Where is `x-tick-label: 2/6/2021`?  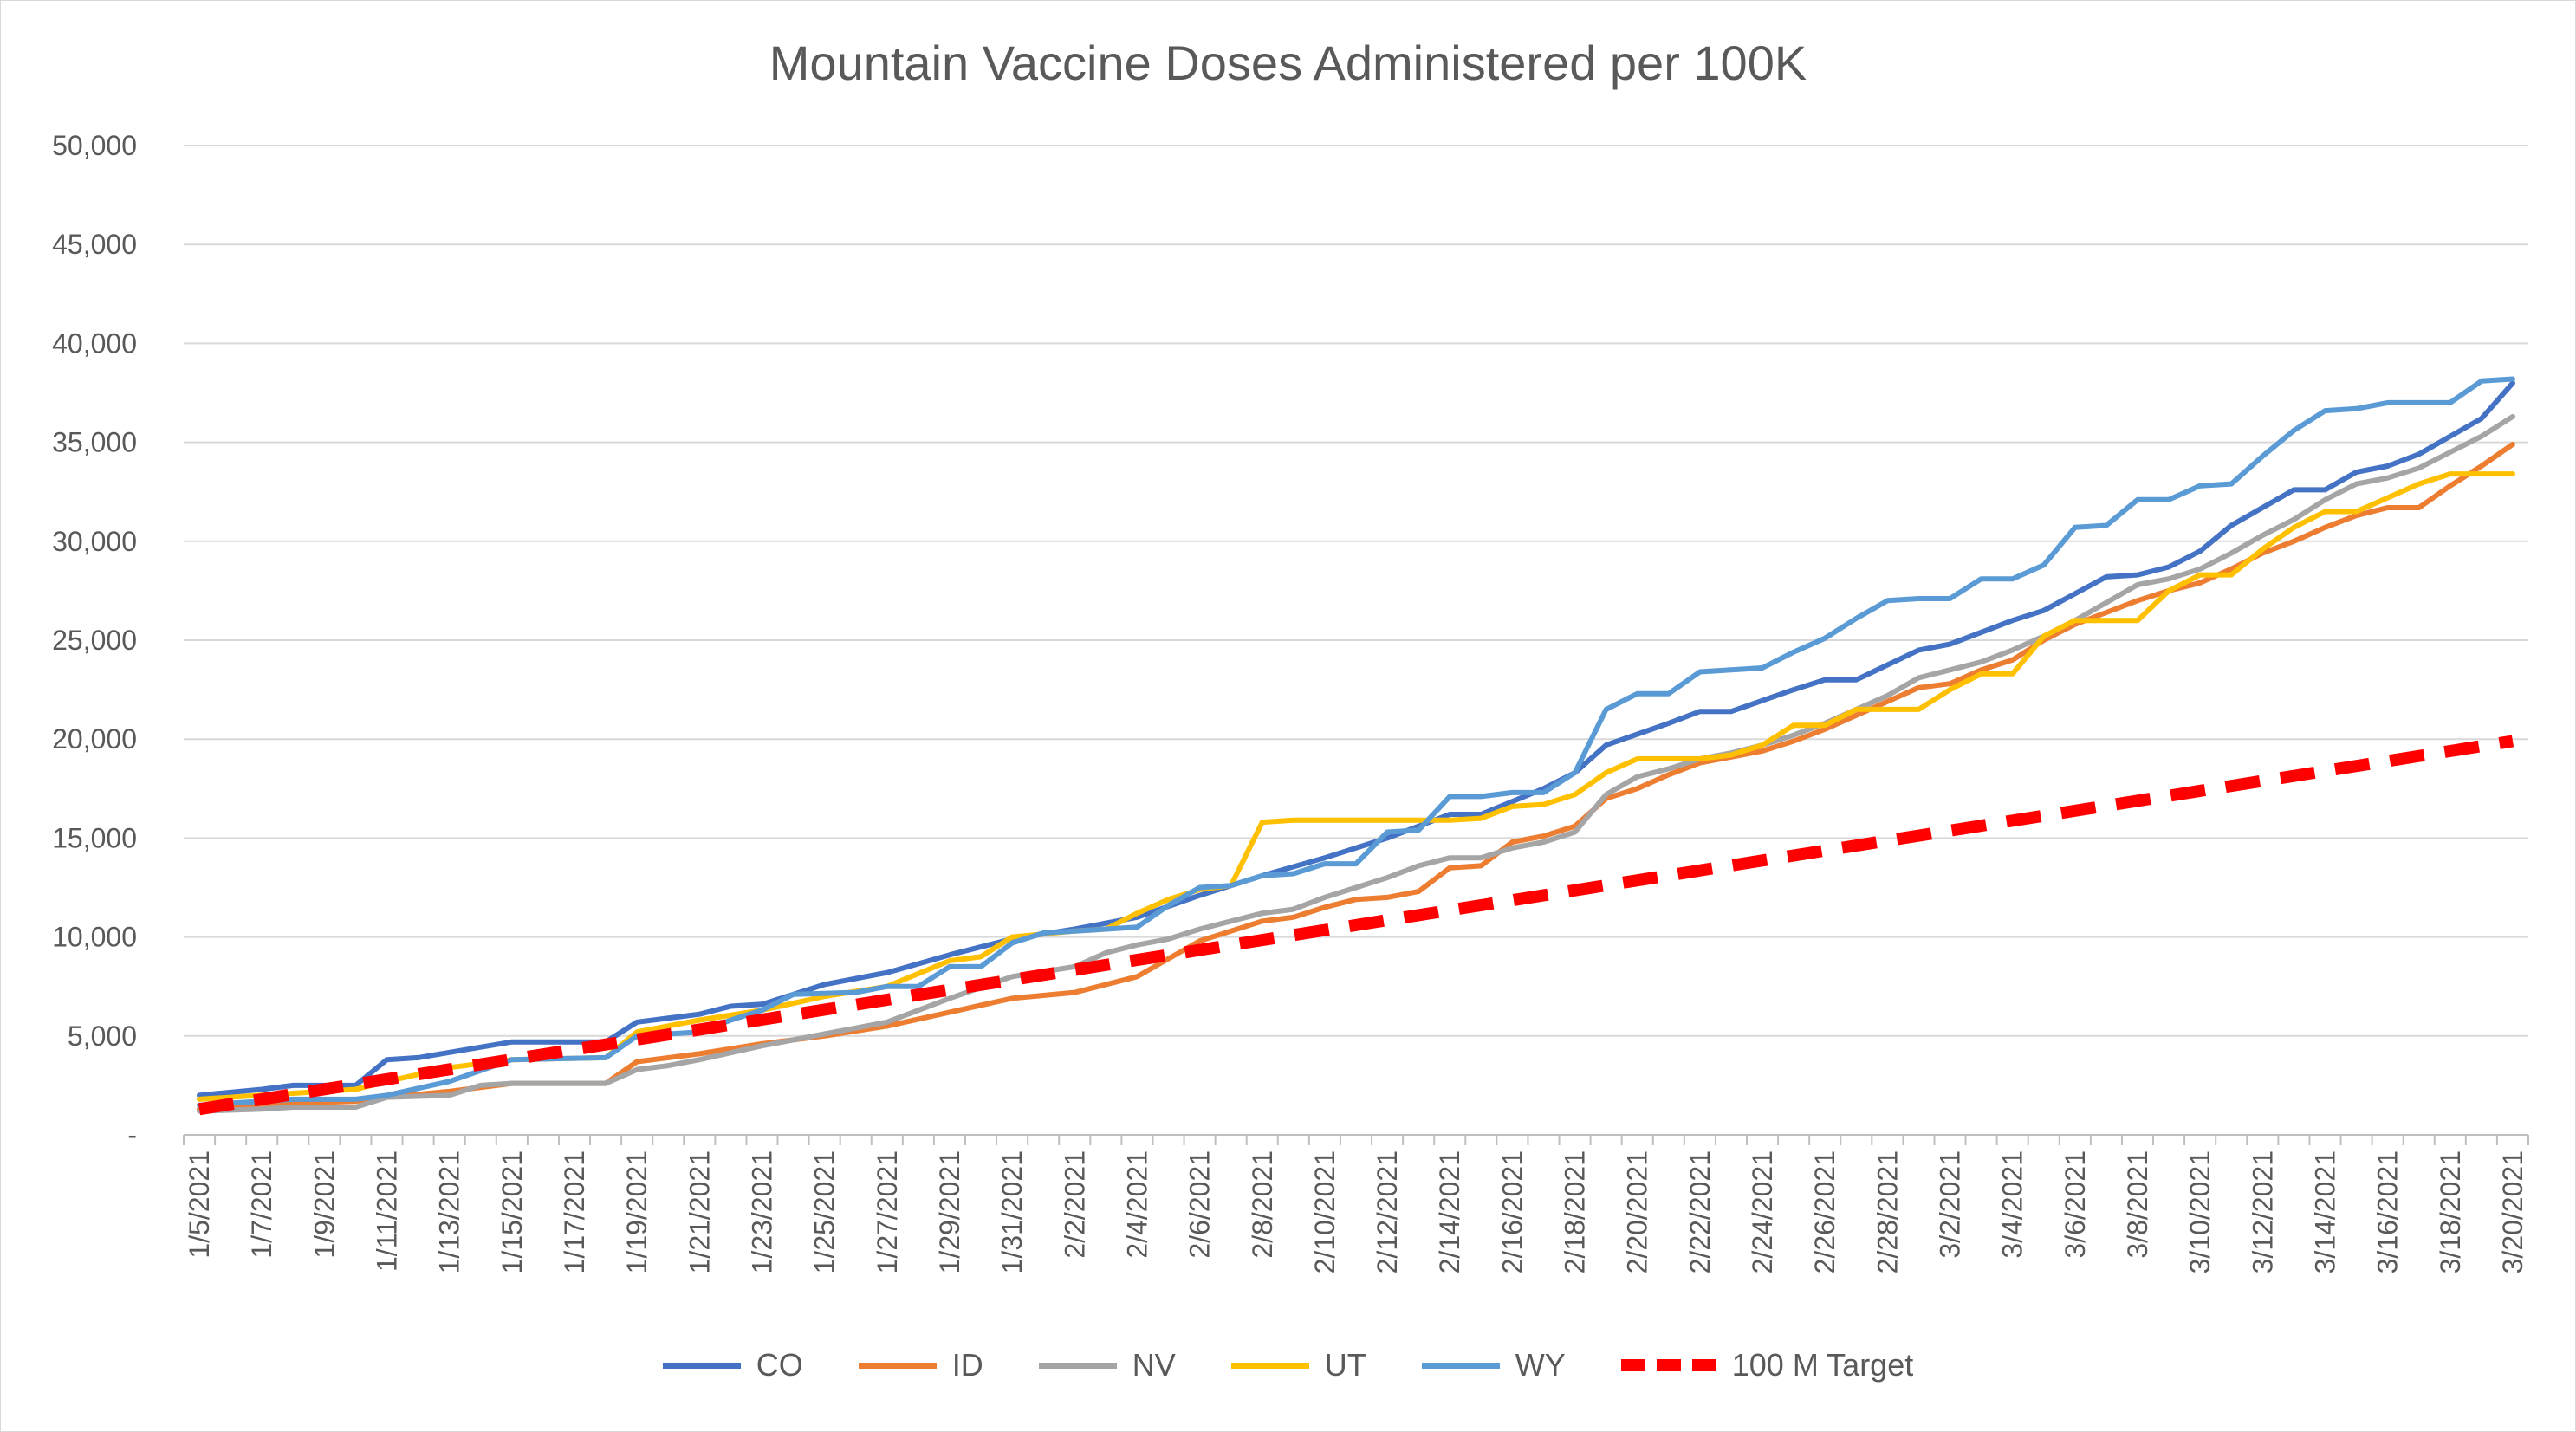
x-tick-label: 2/6/2021 is located at coordinates (1200, 1204).